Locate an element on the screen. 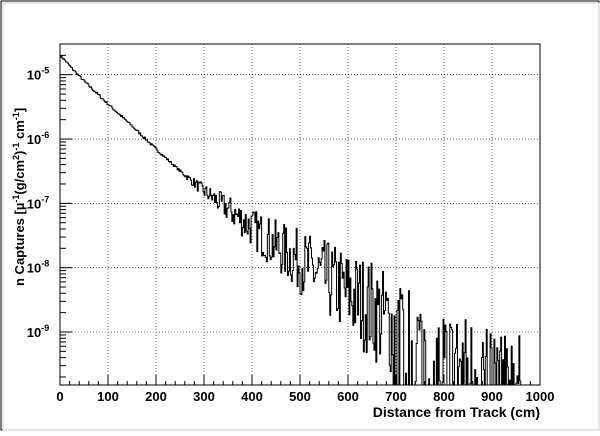  y-tick-label: 10⁻⁸ is located at coordinates (38, 267).